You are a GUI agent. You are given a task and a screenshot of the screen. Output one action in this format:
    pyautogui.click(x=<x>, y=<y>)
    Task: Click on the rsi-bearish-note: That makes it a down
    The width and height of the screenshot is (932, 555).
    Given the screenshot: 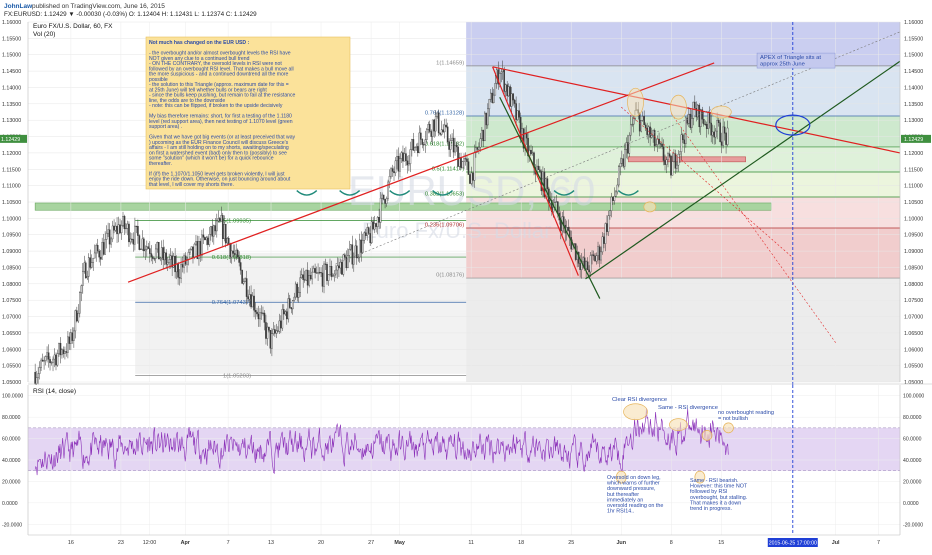 What is the action you would take?
    pyautogui.click(x=715, y=503)
    